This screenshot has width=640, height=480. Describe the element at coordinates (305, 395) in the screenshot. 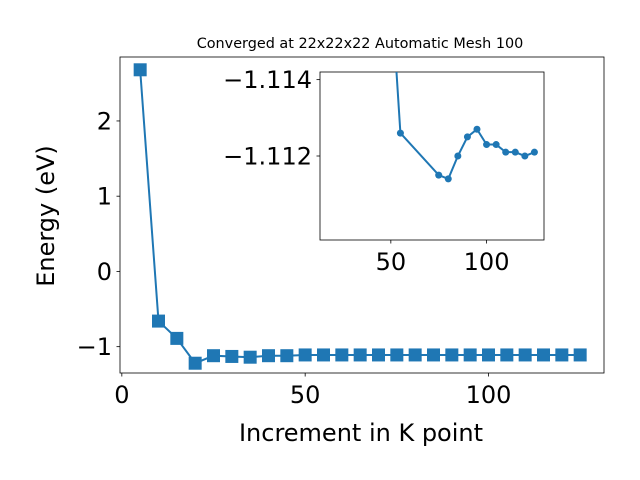

I see `main-x-tick-label: 50` at that location.